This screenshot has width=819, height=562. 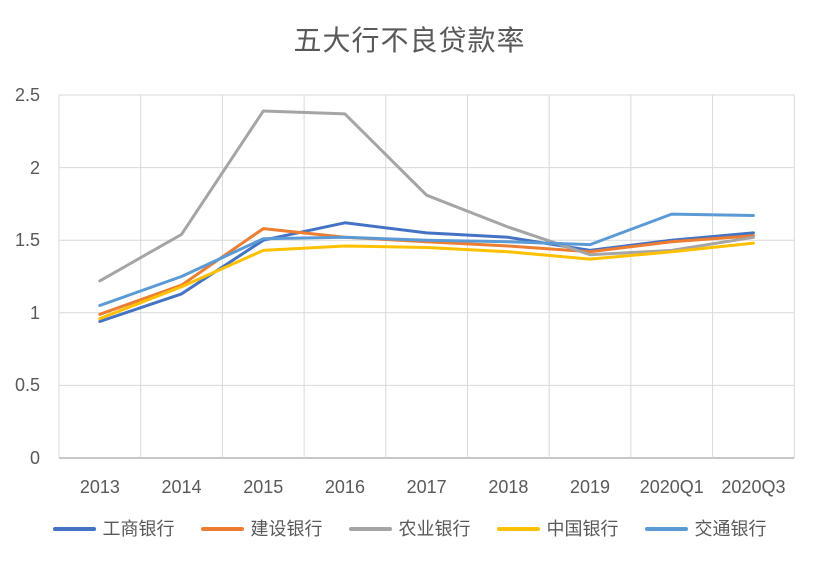 What do you see at coordinates (753, 487) in the screenshot?
I see `x-tick-label: 2020Q3` at bounding box center [753, 487].